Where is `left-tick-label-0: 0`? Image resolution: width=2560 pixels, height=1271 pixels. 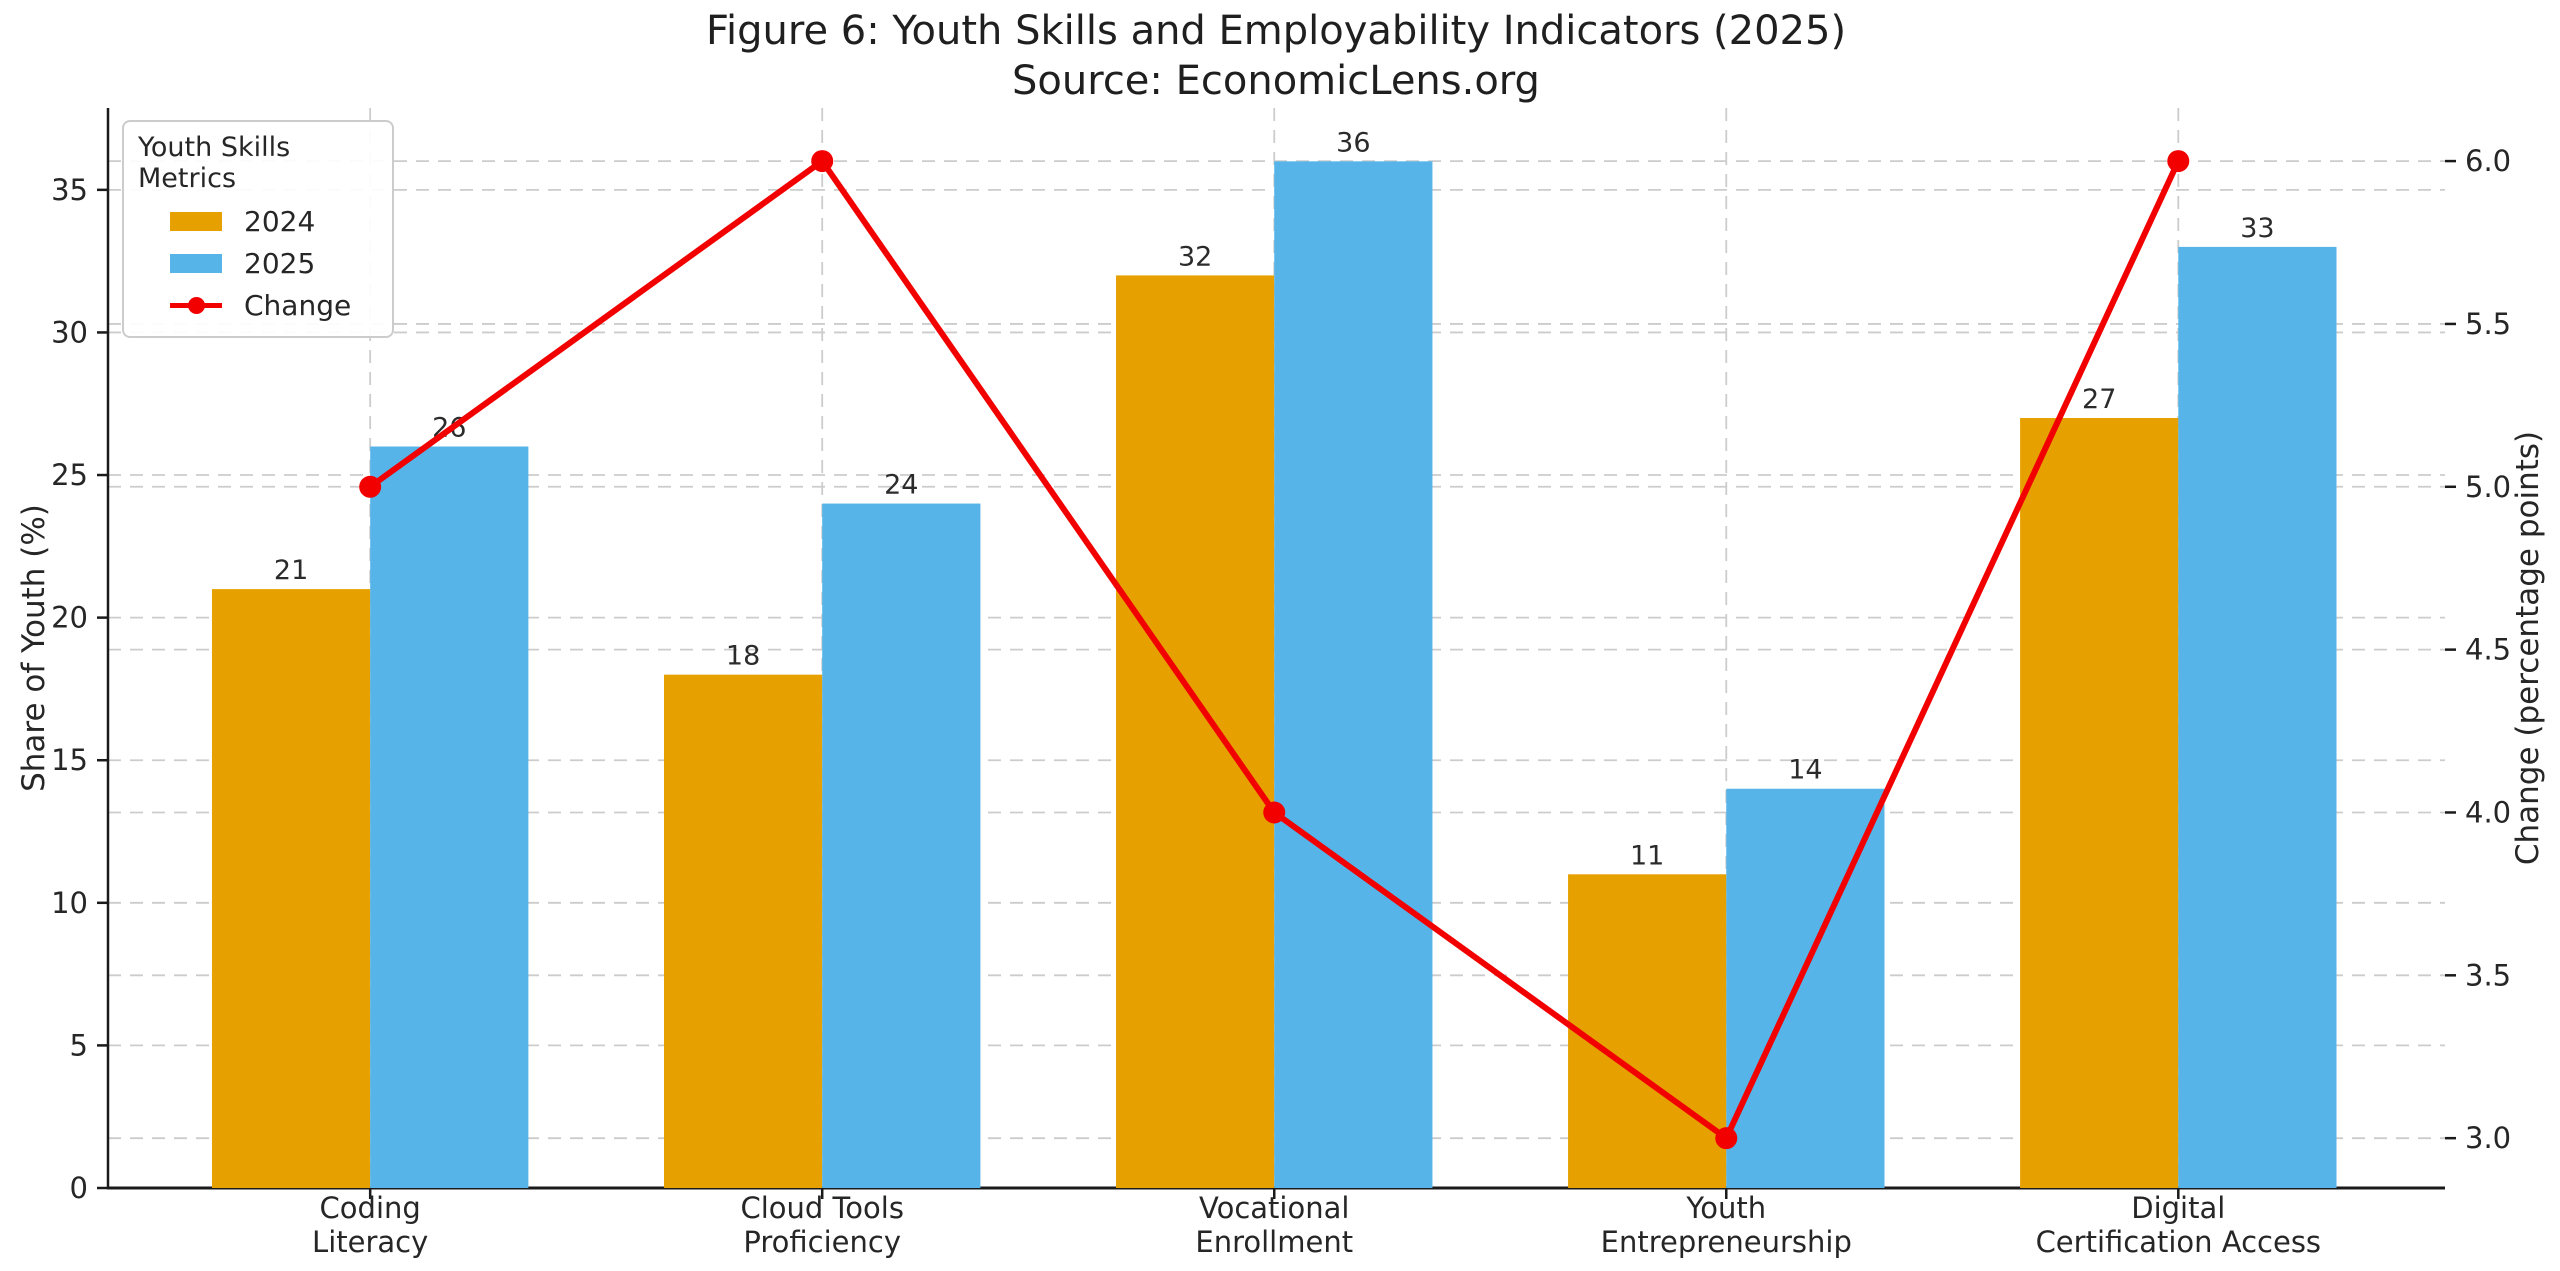 left-tick-label-0: 0 is located at coordinates (79, 1188).